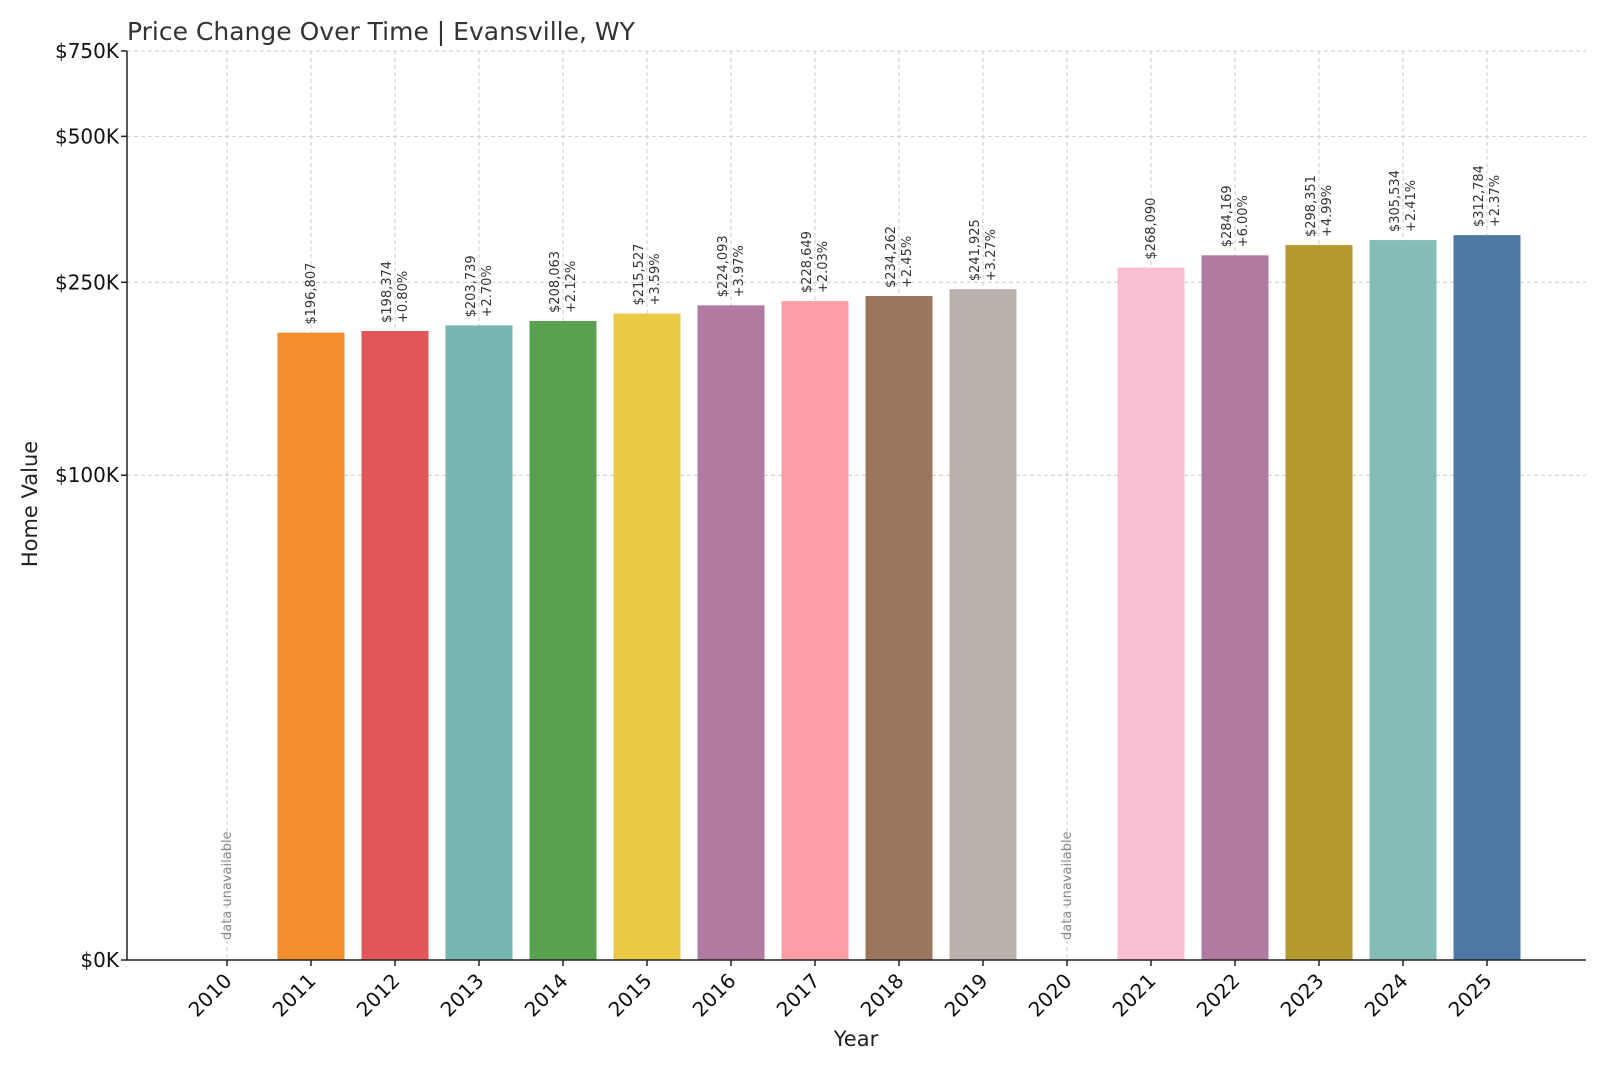  I want to click on bar-2022, so click(1235, 607).